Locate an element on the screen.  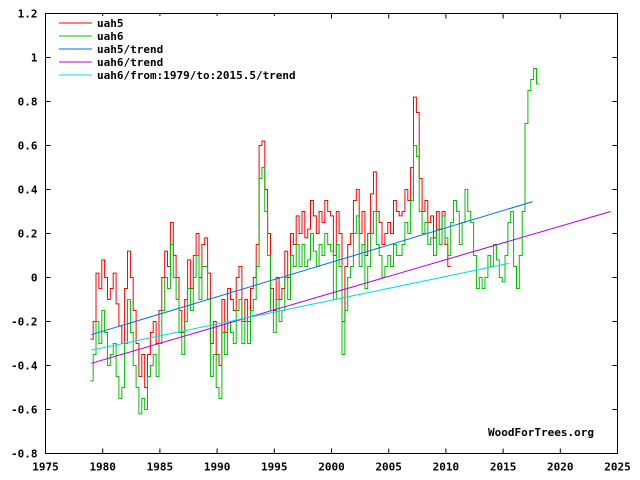
y-tick-label: 0.8 is located at coordinates (28, 102).